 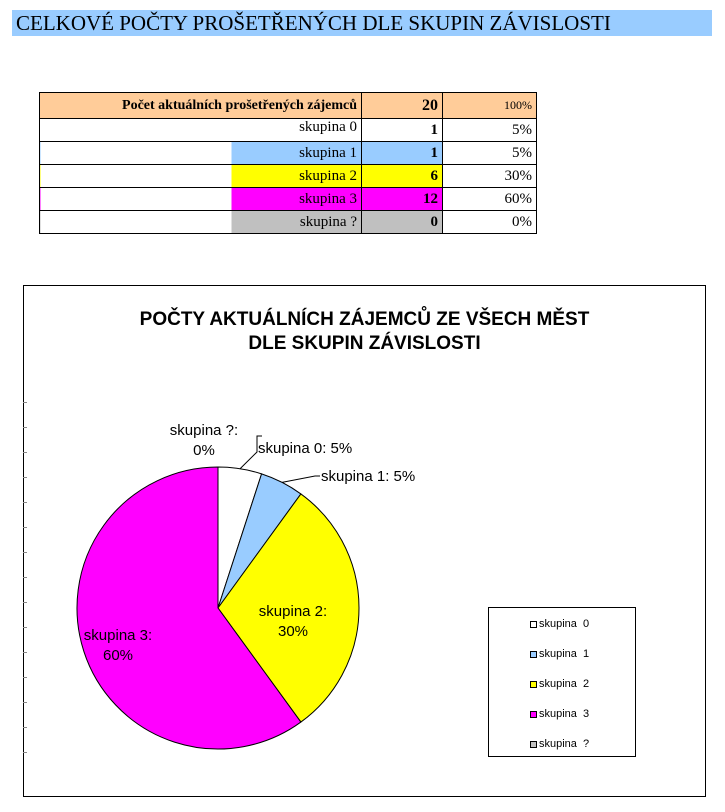 I want to click on data-label: skupina ?: 0%, so click(x=204, y=440).